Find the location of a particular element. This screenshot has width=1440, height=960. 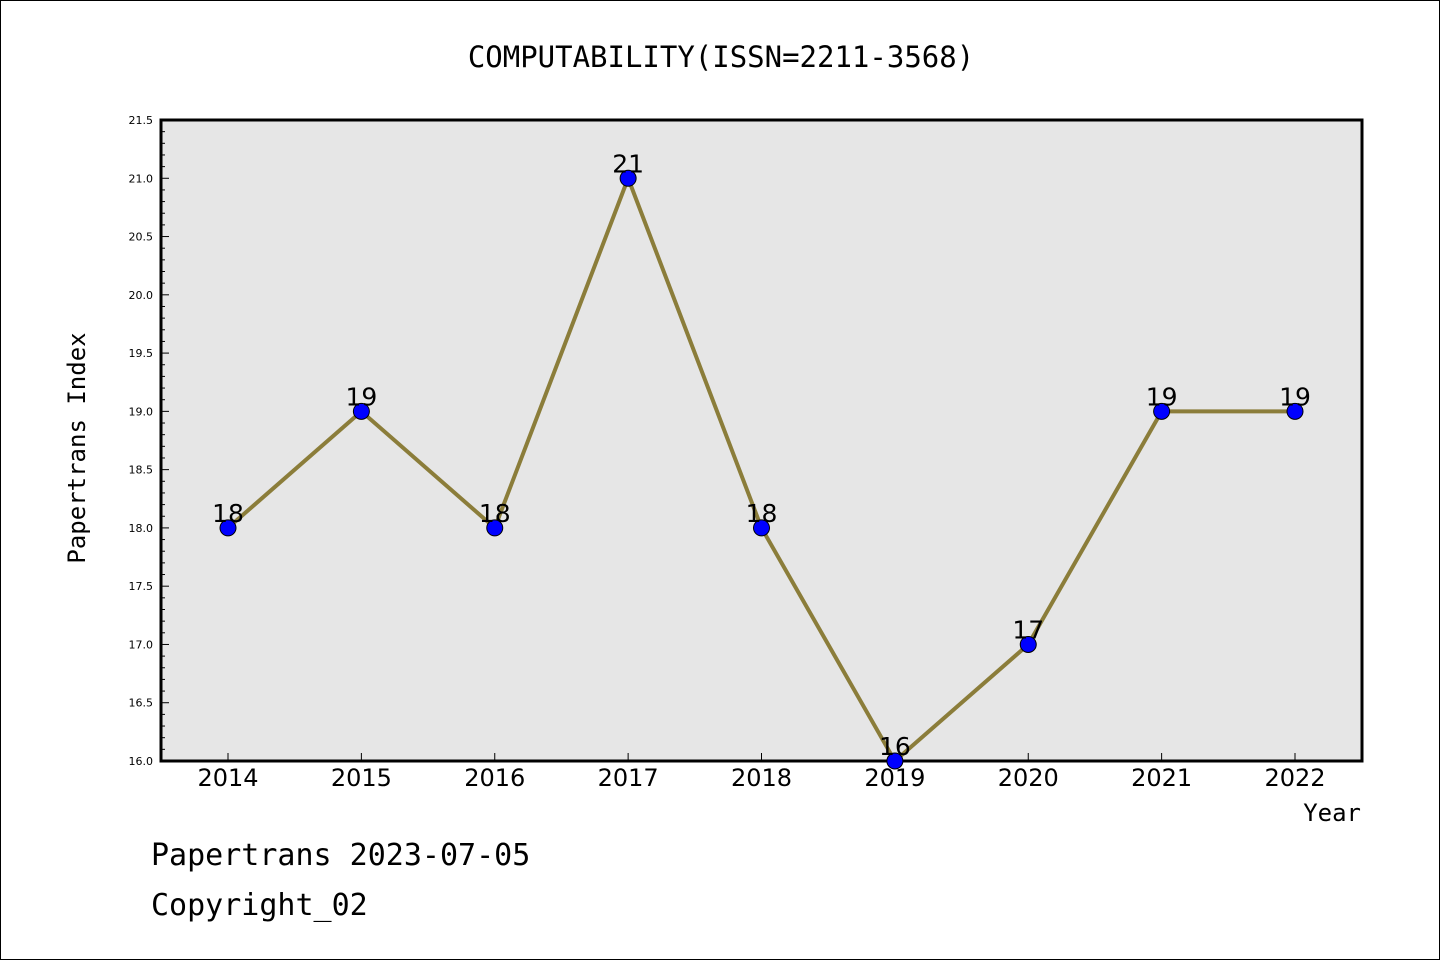

y-tick-label: 18.0 is located at coordinates (141, 528).